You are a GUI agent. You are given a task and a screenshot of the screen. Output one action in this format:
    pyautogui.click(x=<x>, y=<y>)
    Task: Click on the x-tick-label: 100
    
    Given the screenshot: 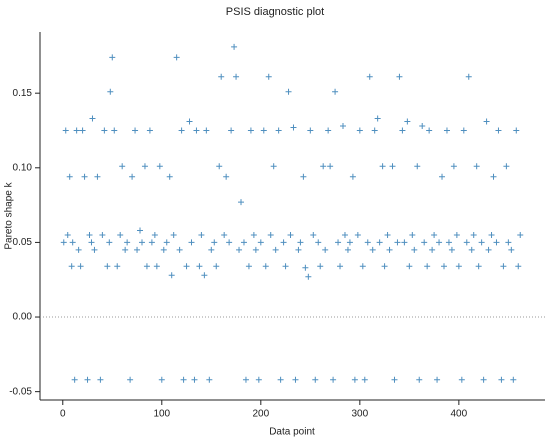 What is the action you would take?
    pyautogui.click(x=161, y=414)
    